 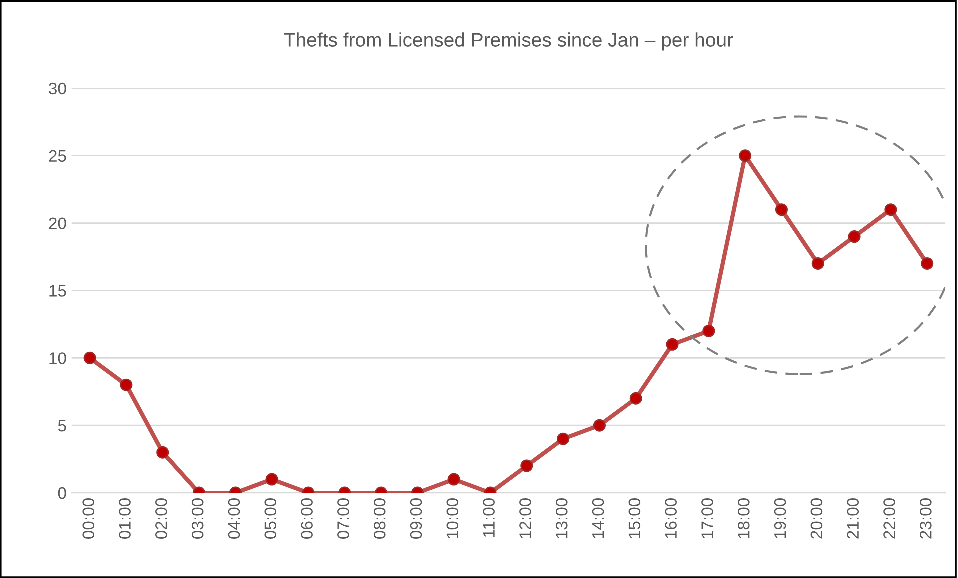 I want to click on x-tick-label: 06:00, so click(x=307, y=518).